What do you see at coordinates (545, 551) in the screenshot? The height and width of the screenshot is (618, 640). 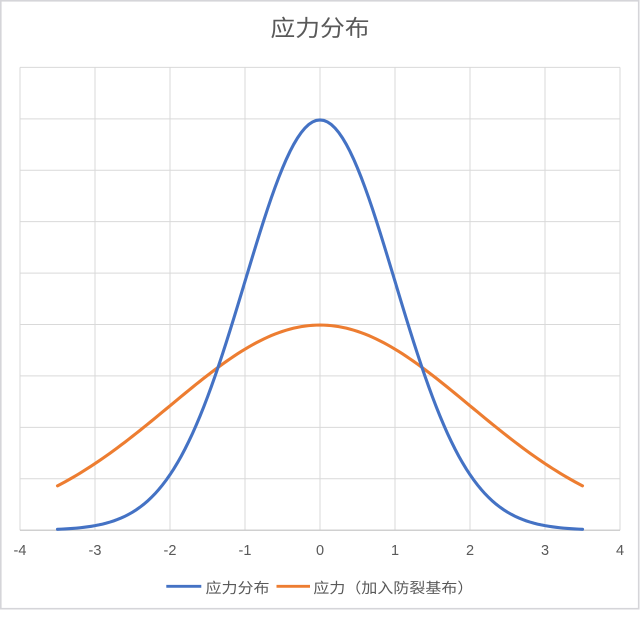 I see `svg-text: 3` at bounding box center [545, 551].